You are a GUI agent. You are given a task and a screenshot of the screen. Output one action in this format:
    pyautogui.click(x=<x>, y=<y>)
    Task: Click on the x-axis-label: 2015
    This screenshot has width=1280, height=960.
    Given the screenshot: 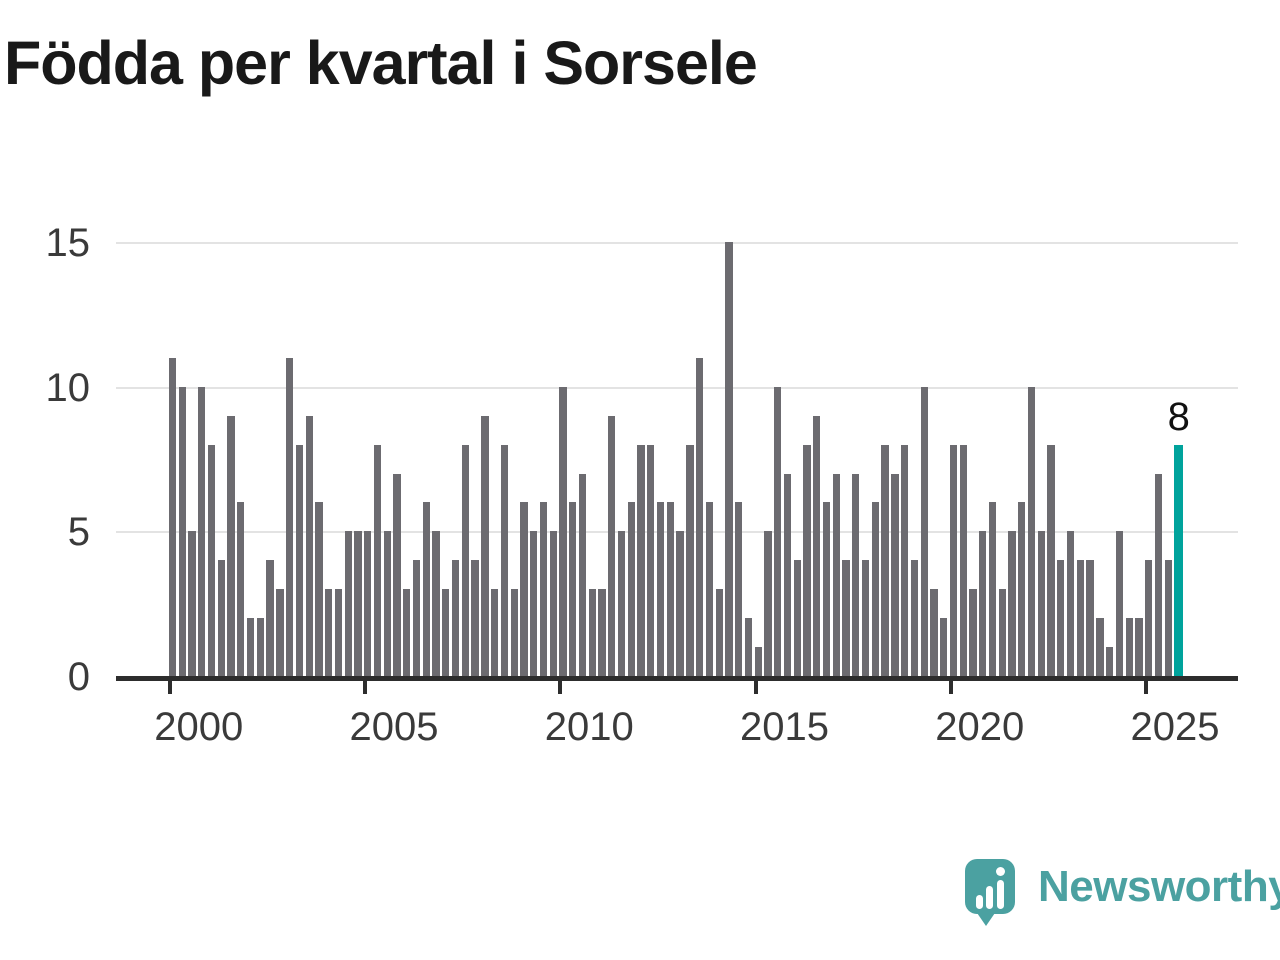 What is the action you would take?
    pyautogui.click(x=784, y=727)
    